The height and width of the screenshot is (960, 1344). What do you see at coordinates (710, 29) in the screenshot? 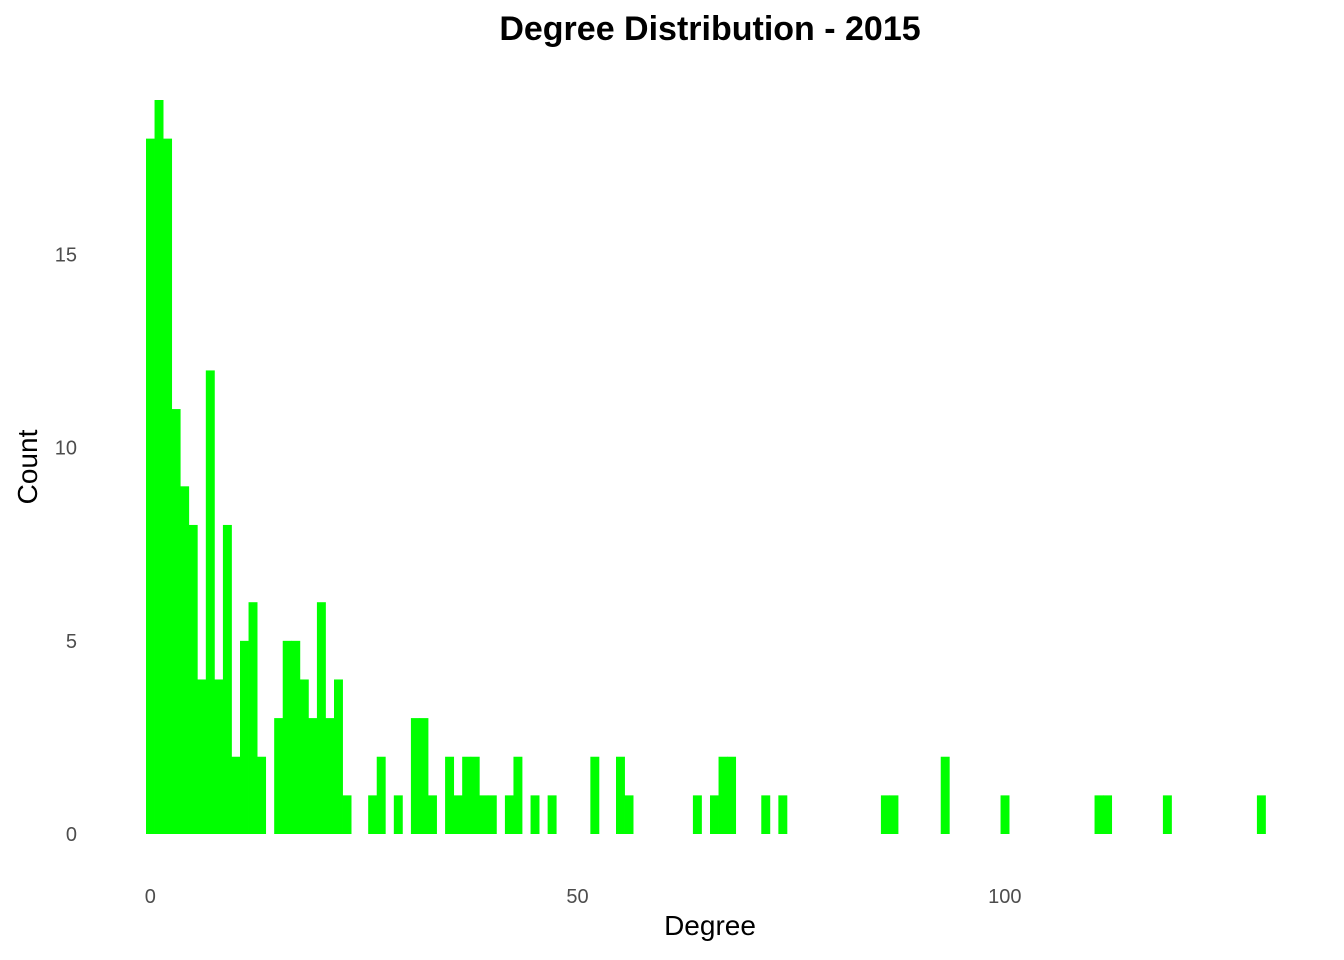
I see `chart-title: Degree Distribution - 2015` at bounding box center [710, 29].